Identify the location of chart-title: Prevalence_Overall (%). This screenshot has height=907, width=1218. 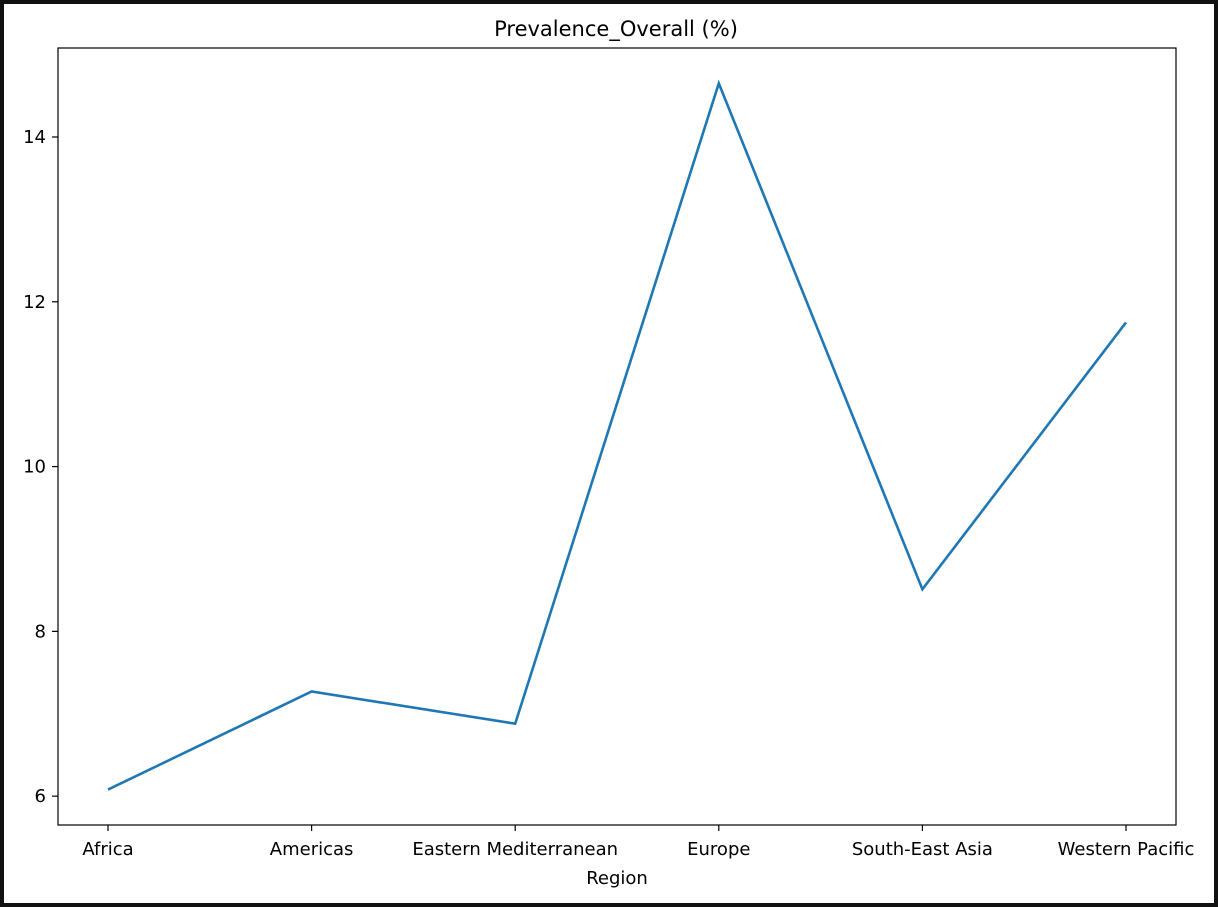
(616, 29).